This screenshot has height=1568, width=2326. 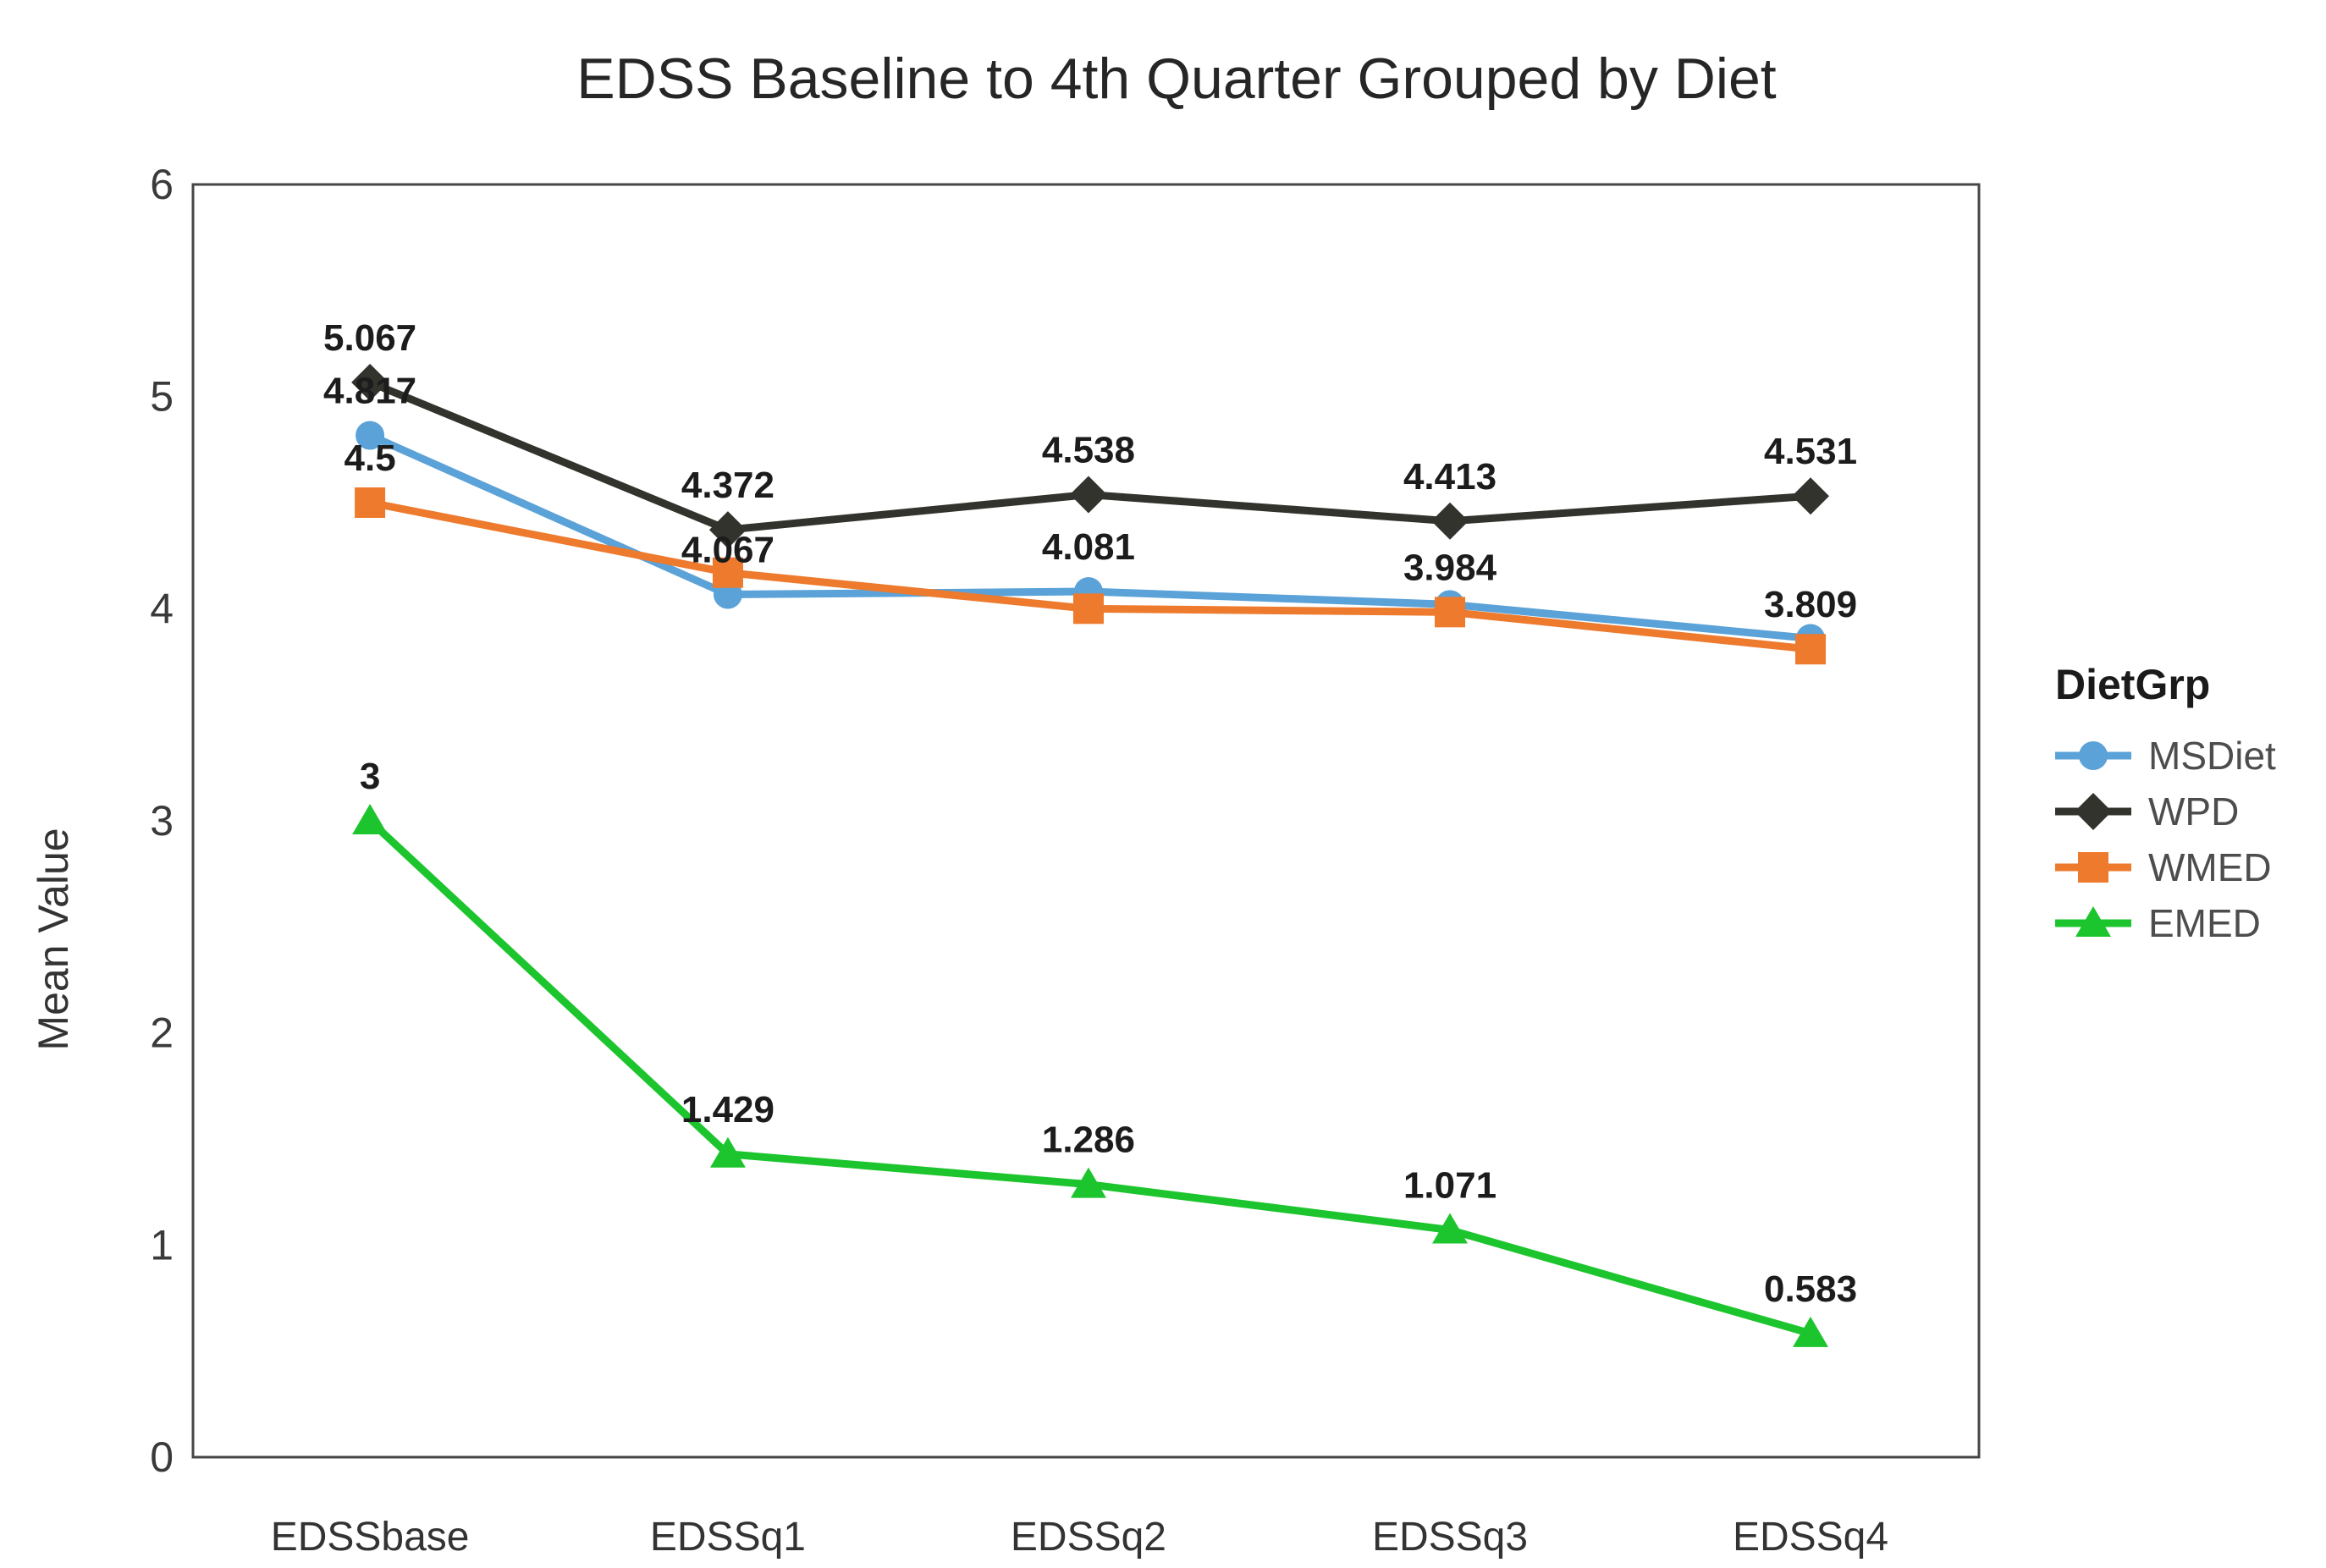 What do you see at coordinates (162, 821) in the screenshot?
I see `y-tick-label: 3` at bounding box center [162, 821].